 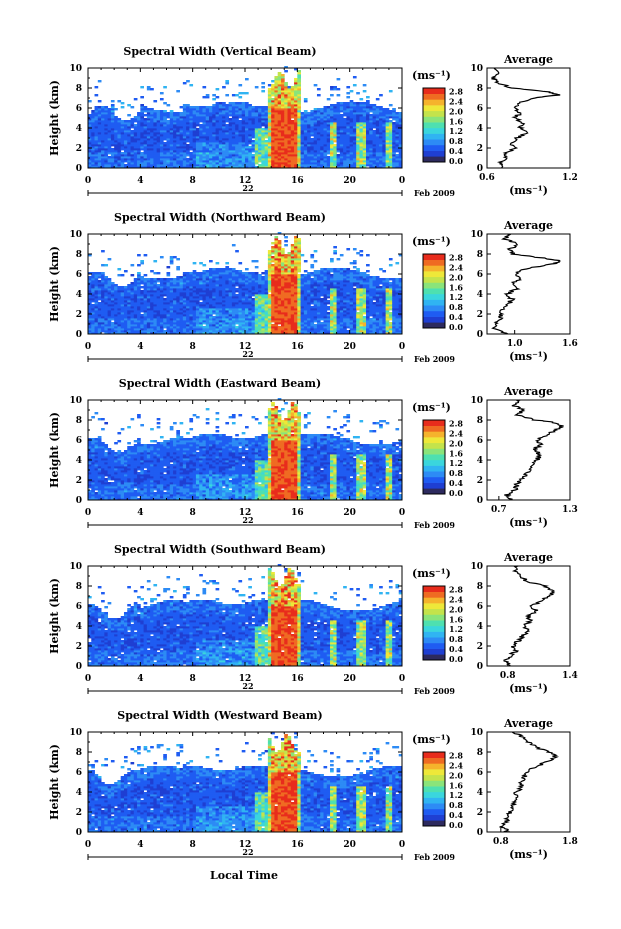 What do you see at coordinates (480, 89) in the screenshot?
I see `avg-y-tick-label: 8` at bounding box center [480, 89].